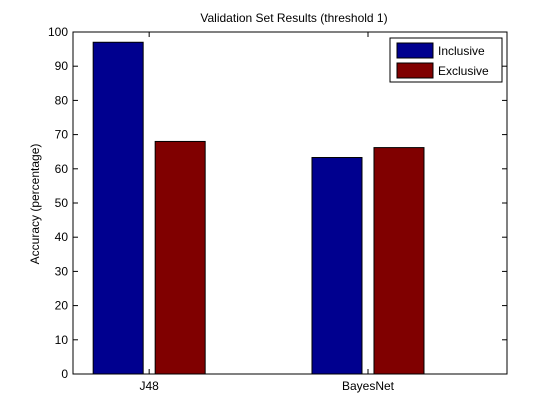 Image resolution: width=560 pixels, height=420 pixels. I want to click on y-tick-label: 100, so click(58, 32).